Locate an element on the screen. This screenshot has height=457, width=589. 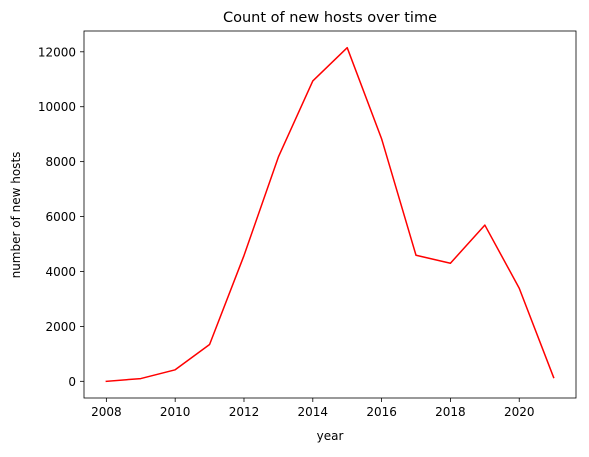
x-axis-label: year is located at coordinates (330, 436).